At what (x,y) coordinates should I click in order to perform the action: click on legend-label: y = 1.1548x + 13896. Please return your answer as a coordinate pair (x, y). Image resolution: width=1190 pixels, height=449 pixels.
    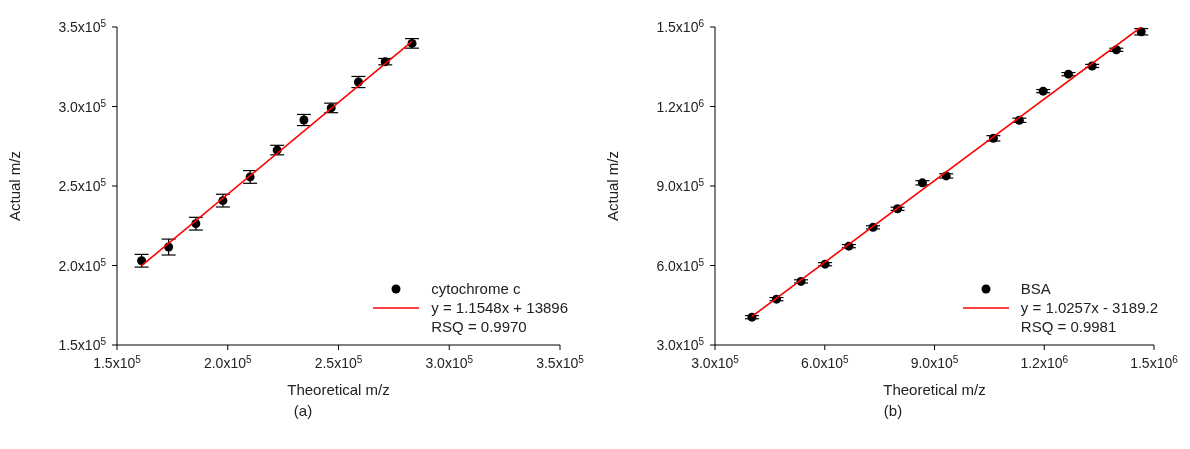
    Looking at the image, I should click on (499, 307).